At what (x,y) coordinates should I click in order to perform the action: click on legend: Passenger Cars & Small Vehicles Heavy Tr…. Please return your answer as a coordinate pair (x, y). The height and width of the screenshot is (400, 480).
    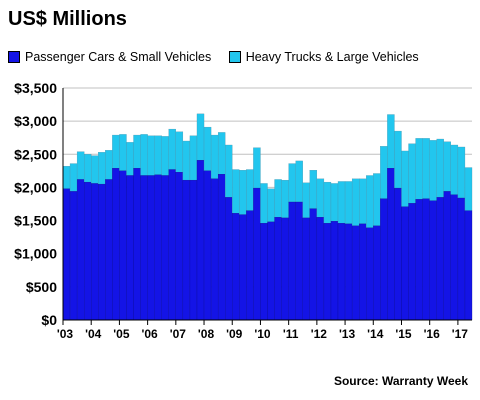
    Looking at the image, I should click on (220, 58).